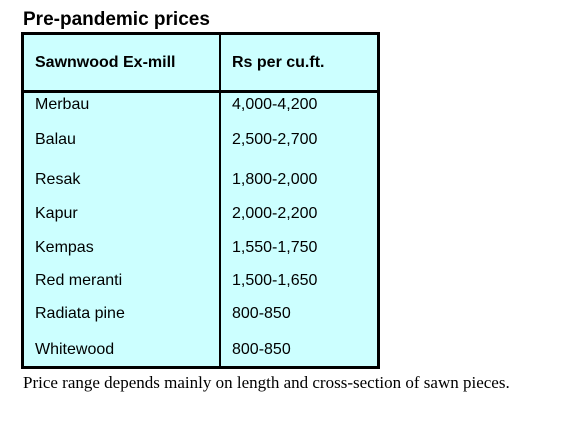 This screenshot has height=423, width=564. What do you see at coordinates (116, 19) in the screenshot?
I see `page-title: Pre-pandemic prices` at bounding box center [116, 19].